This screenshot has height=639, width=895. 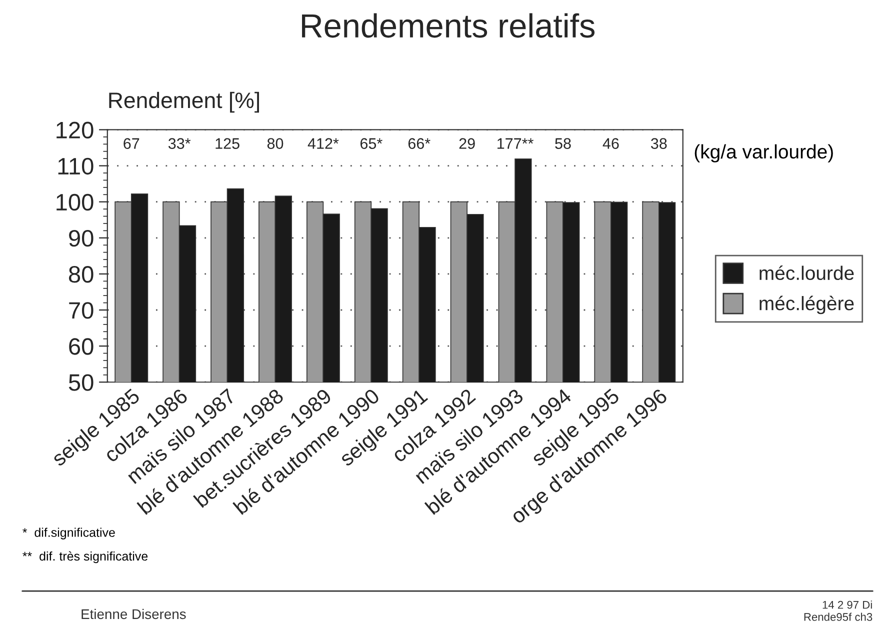 I want to click on annotation: 412*, so click(x=323, y=143).